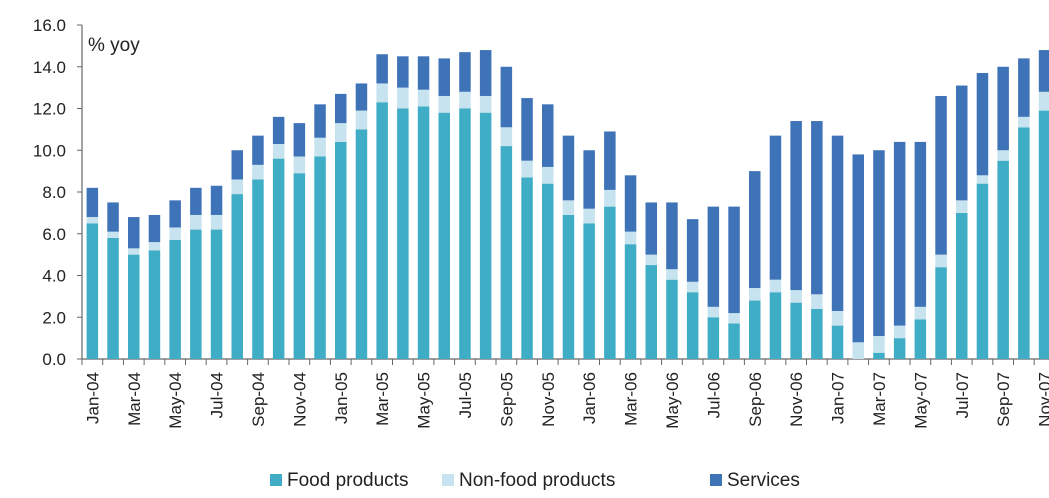 This screenshot has height=498, width=1049. Describe the element at coordinates (589, 398) in the screenshot. I see `x-tick-label: Jan-06` at that location.